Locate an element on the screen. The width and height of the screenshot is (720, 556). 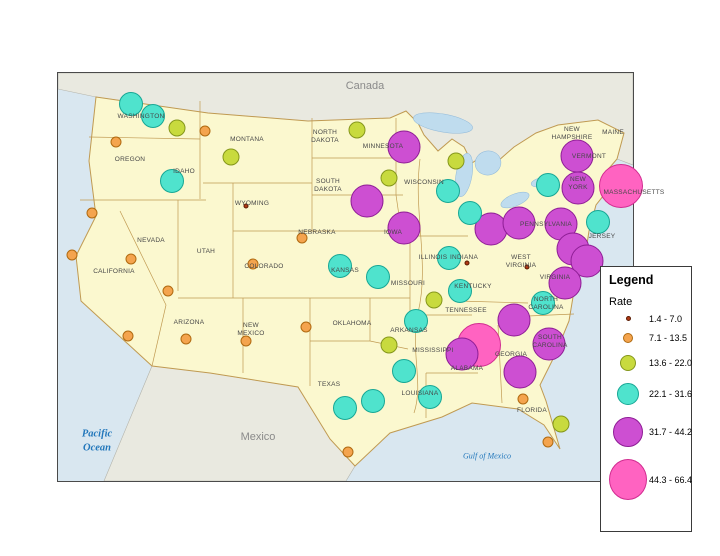
legend-item-1: 7.1 - 13.5 is located at coordinates (648, 338).